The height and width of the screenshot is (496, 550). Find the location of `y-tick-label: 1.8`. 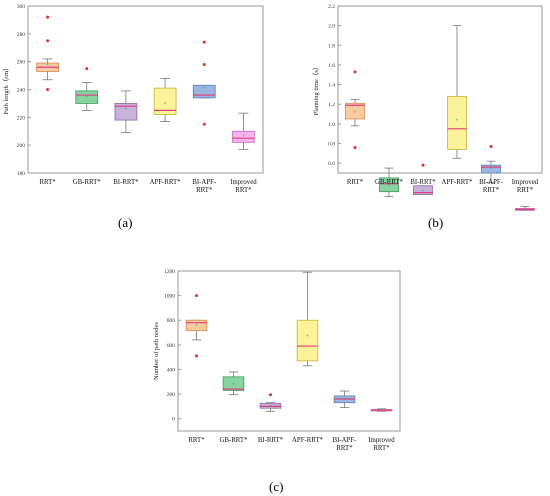

y-tick-label: 1.8 is located at coordinates (331, 46).